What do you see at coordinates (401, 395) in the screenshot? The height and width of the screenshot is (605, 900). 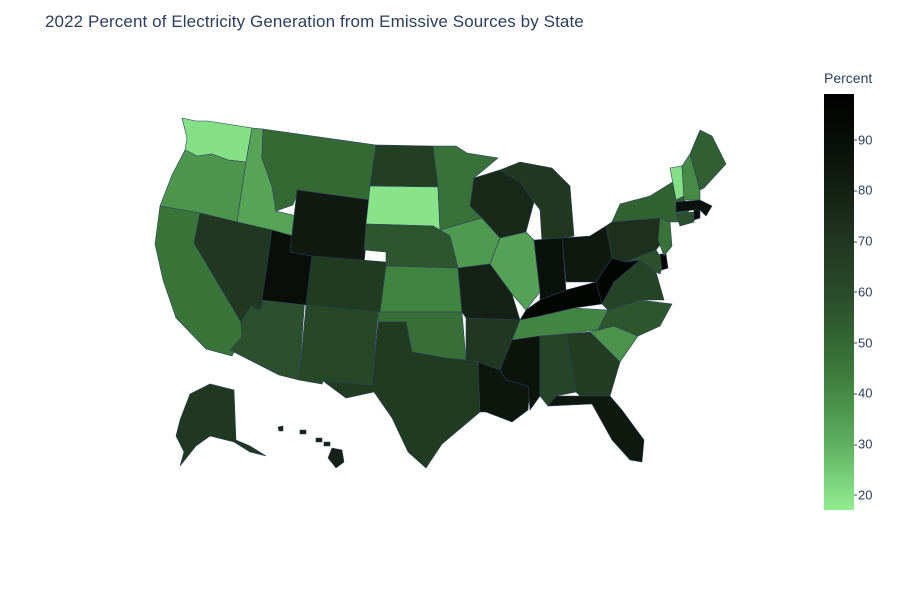 I see `state-texas` at bounding box center [401, 395].